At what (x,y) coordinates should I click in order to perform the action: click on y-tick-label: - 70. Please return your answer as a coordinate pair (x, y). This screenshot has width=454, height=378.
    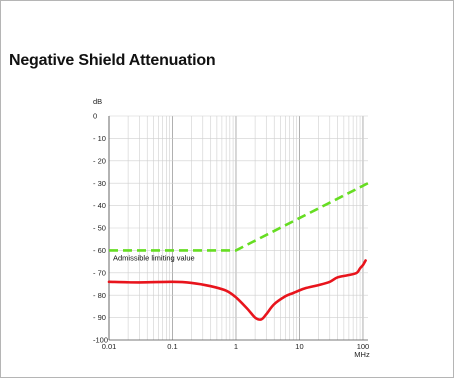
    Looking at the image, I should click on (99, 272).